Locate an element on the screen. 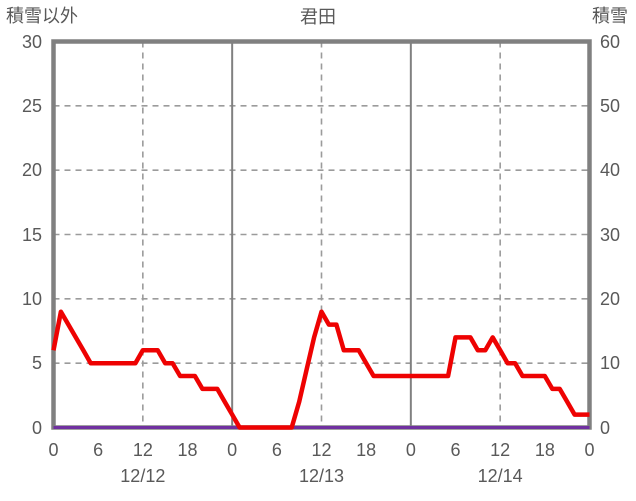 This screenshot has height=501, width=636. left-axis-title: 積雪以外 is located at coordinates (42, 16).